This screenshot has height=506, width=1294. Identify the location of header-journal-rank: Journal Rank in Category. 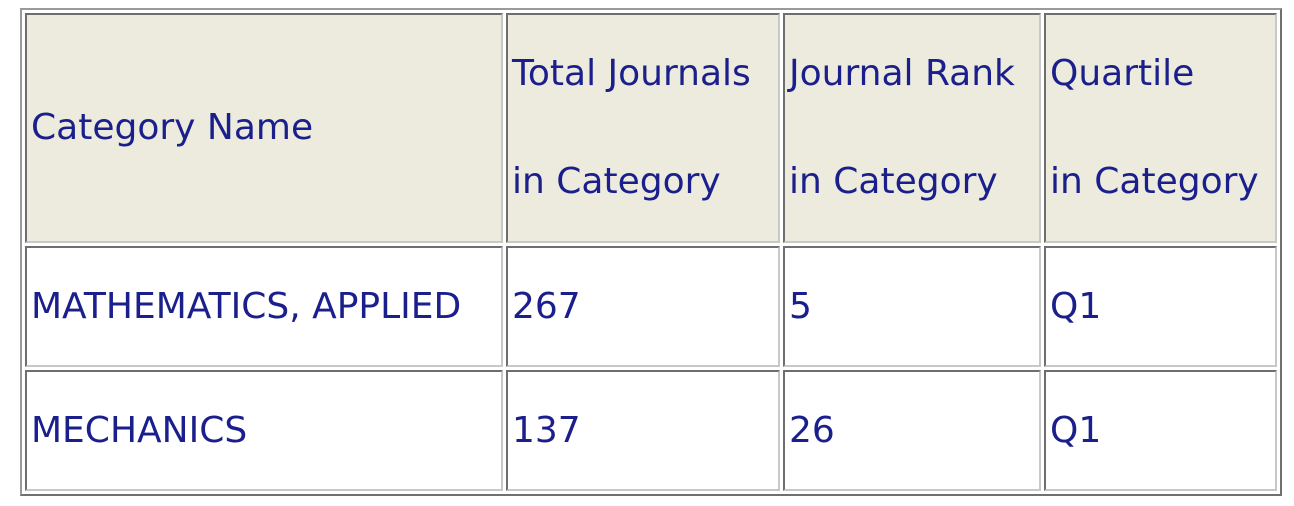
(912, 128).